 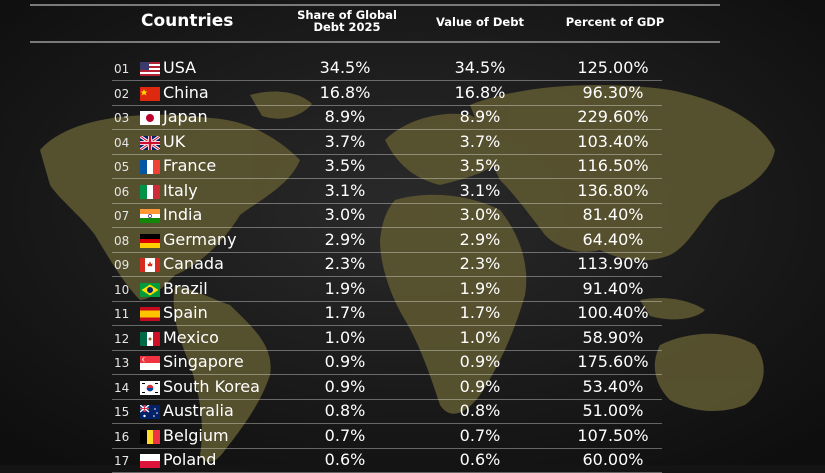 I want to click on gdp-percent: 125.00%, so click(x=613, y=67).